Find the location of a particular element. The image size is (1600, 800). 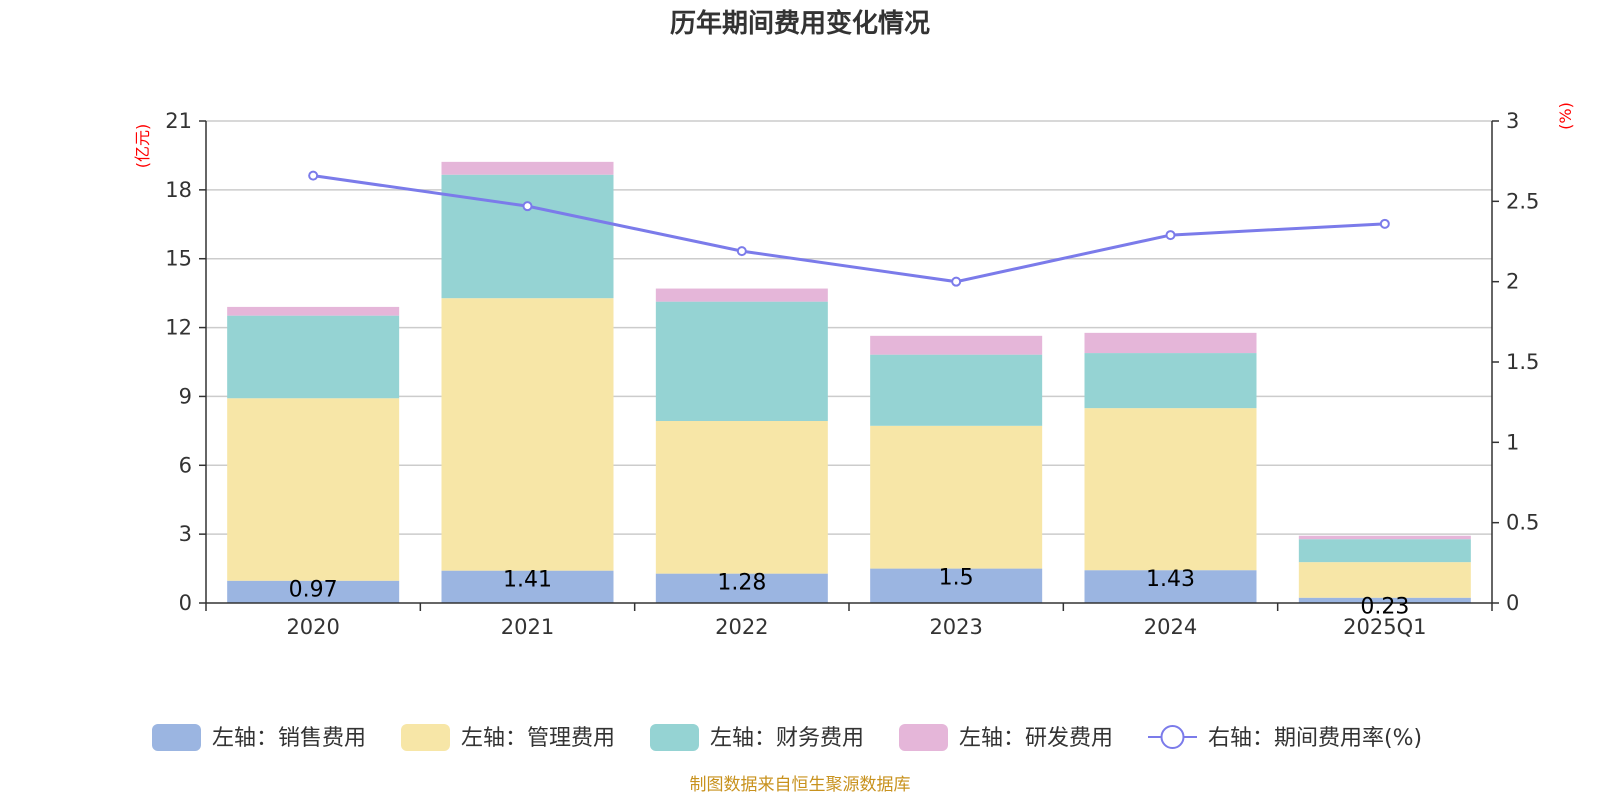

bar-value-label: 1.41 is located at coordinates (527, 580).